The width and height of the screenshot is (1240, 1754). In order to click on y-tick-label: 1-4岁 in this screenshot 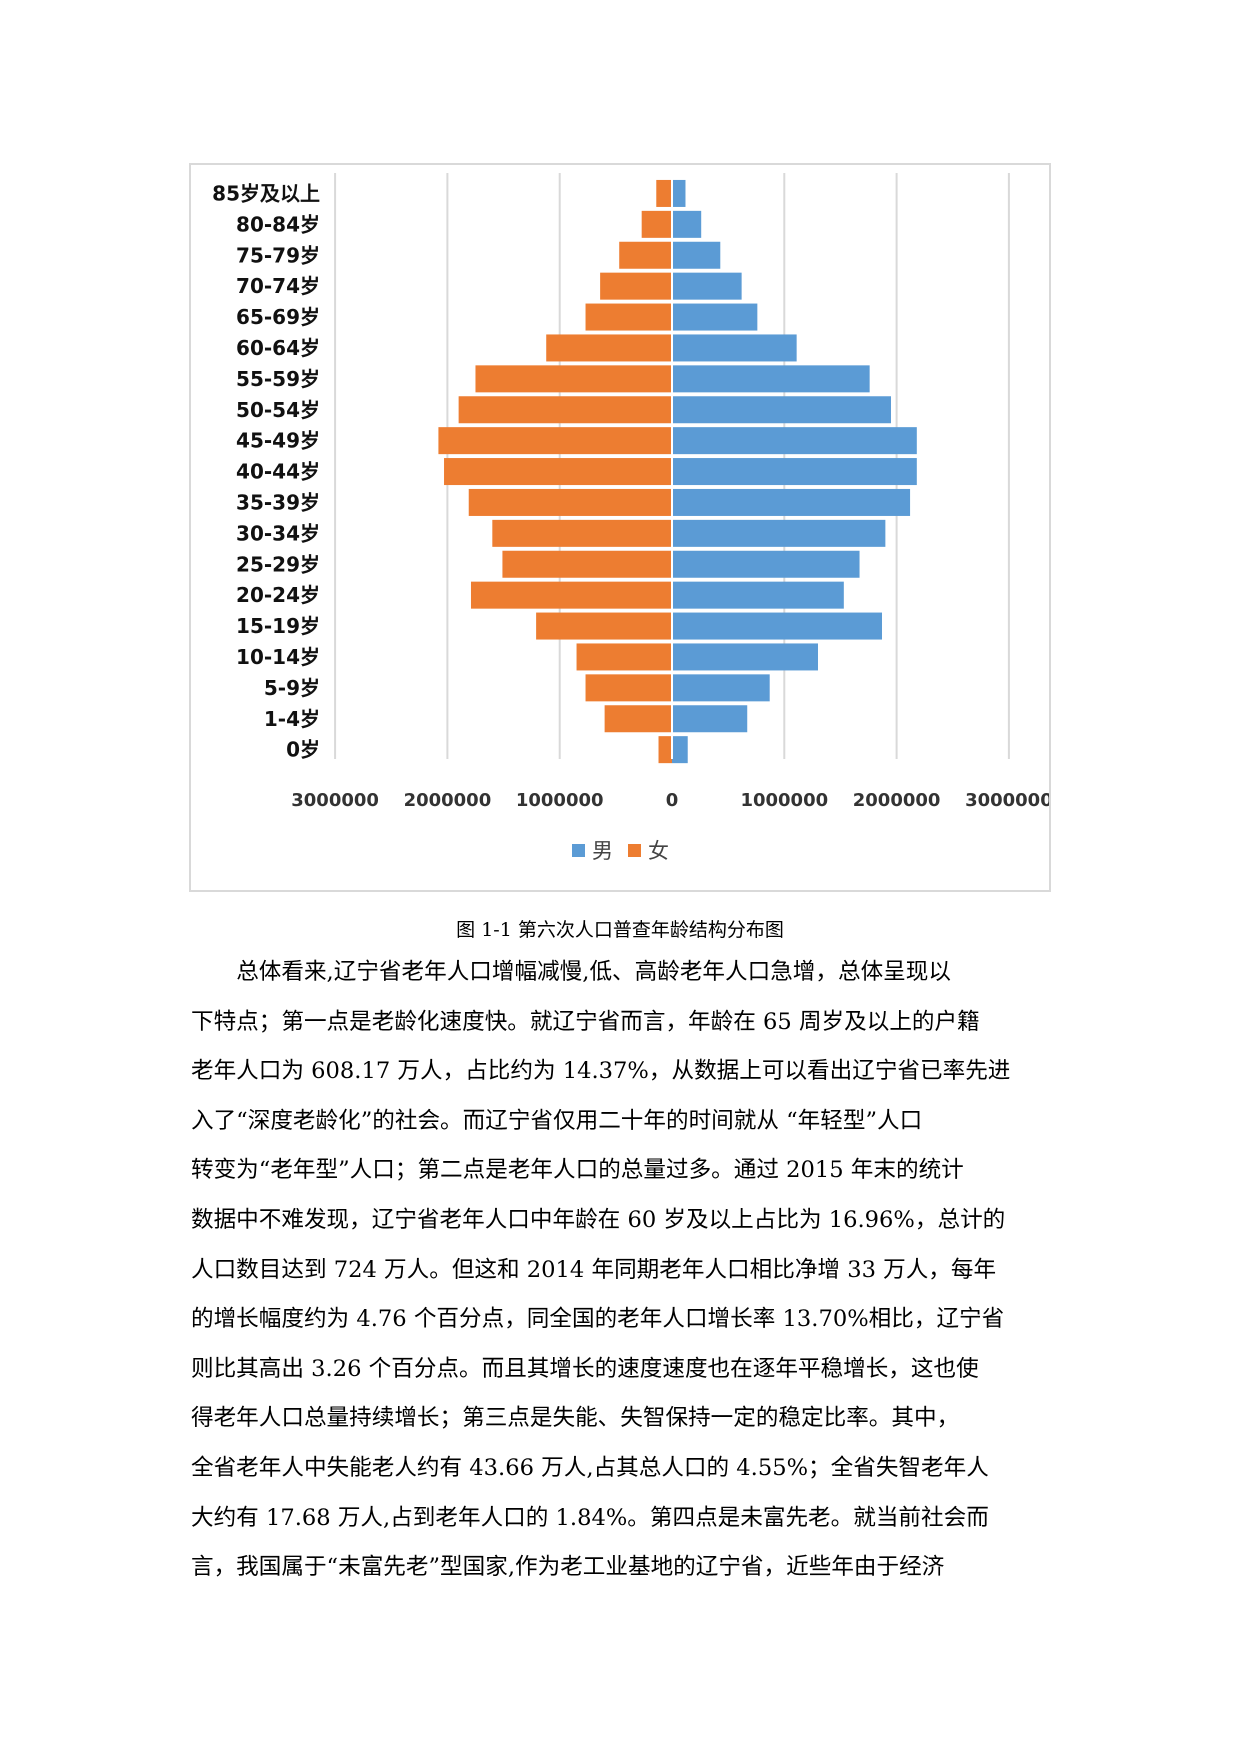, I will do `click(292, 719)`.